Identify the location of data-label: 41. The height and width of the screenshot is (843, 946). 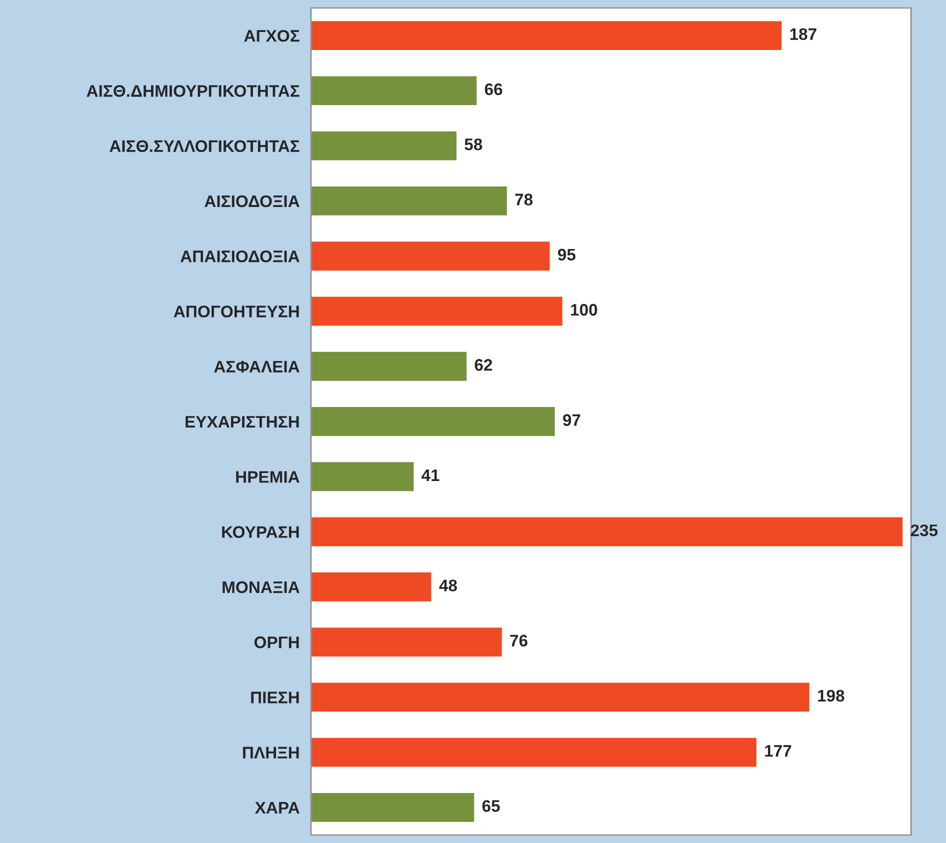
(431, 475).